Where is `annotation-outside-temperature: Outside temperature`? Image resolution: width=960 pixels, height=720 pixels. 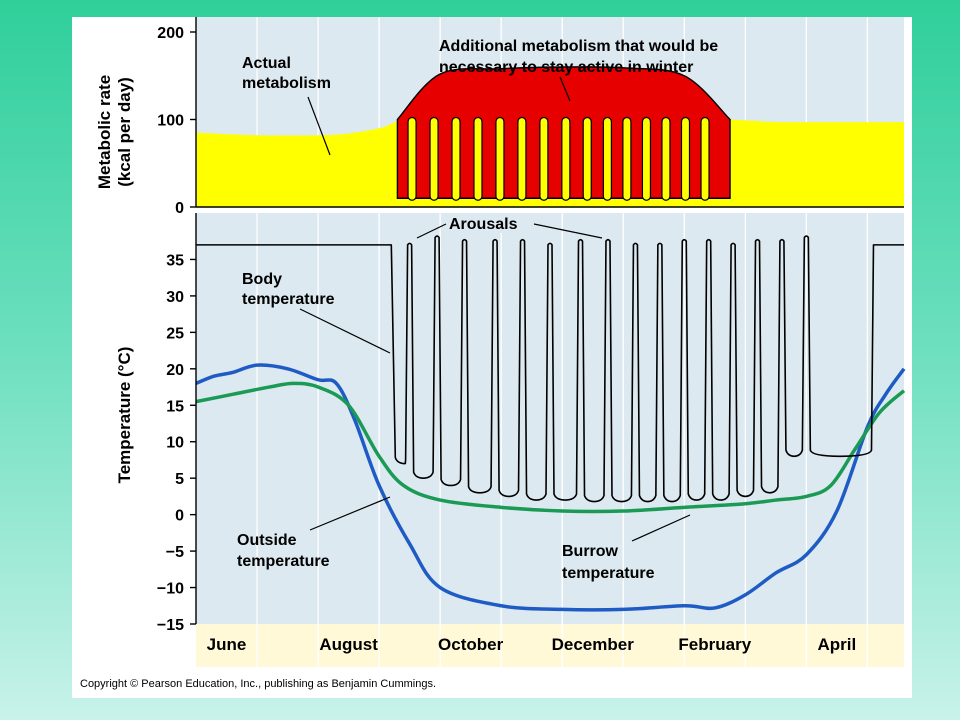
annotation-outside-temperature: Outside temperature is located at coordinates (314, 533).